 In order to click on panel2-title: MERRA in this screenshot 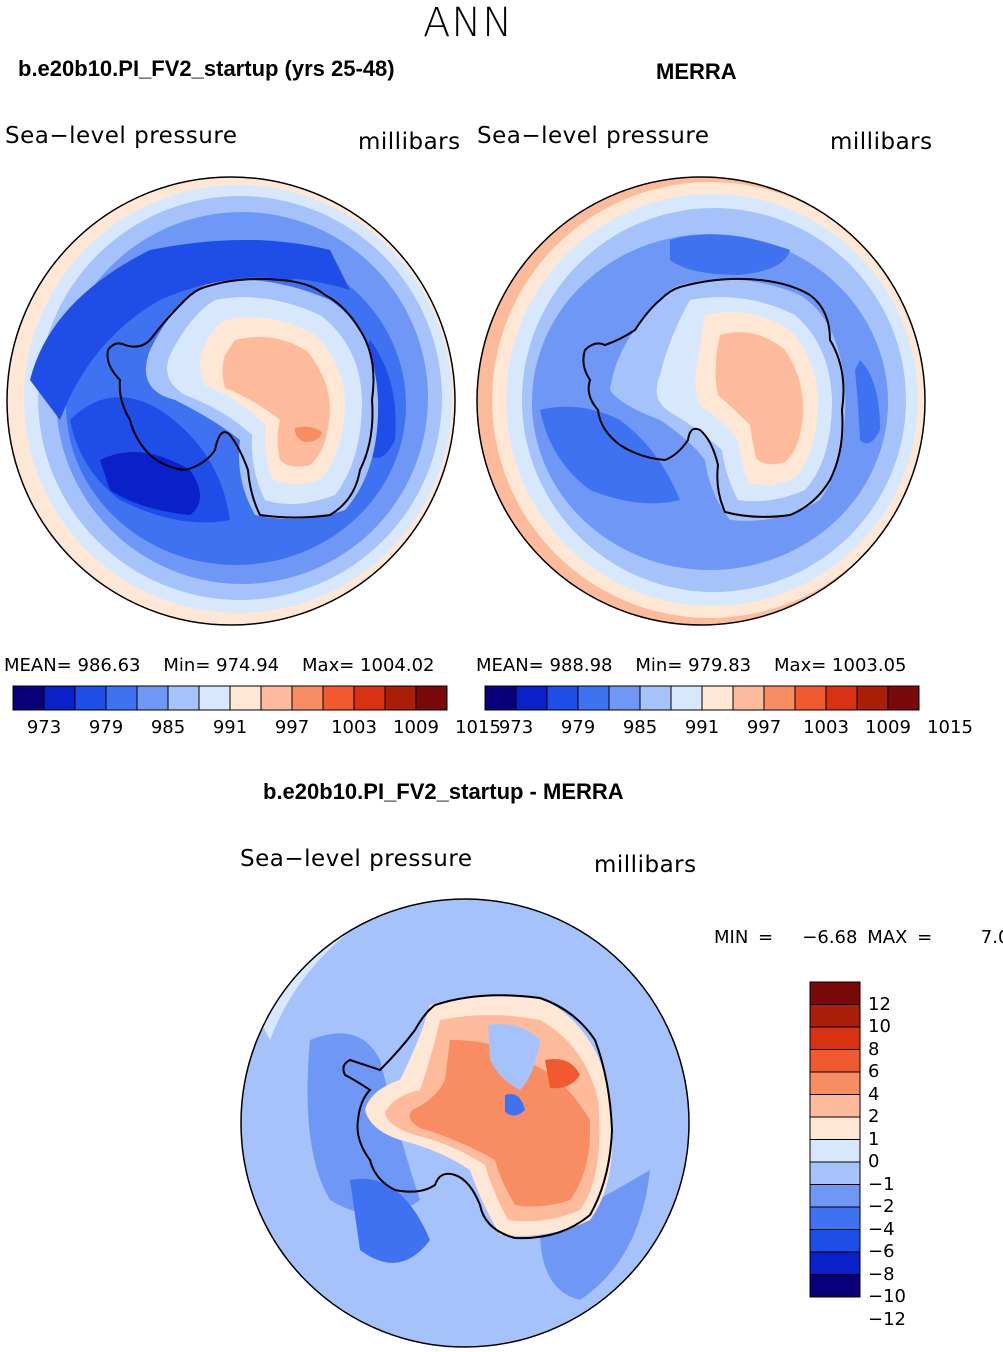, I will do `click(696, 71)`.